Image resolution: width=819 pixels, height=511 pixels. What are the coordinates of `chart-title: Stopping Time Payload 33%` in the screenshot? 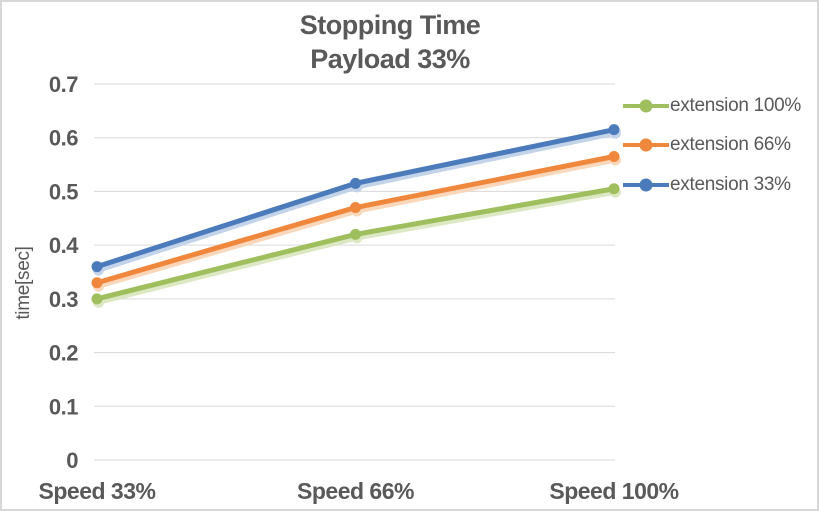 It's located at (390, 42).